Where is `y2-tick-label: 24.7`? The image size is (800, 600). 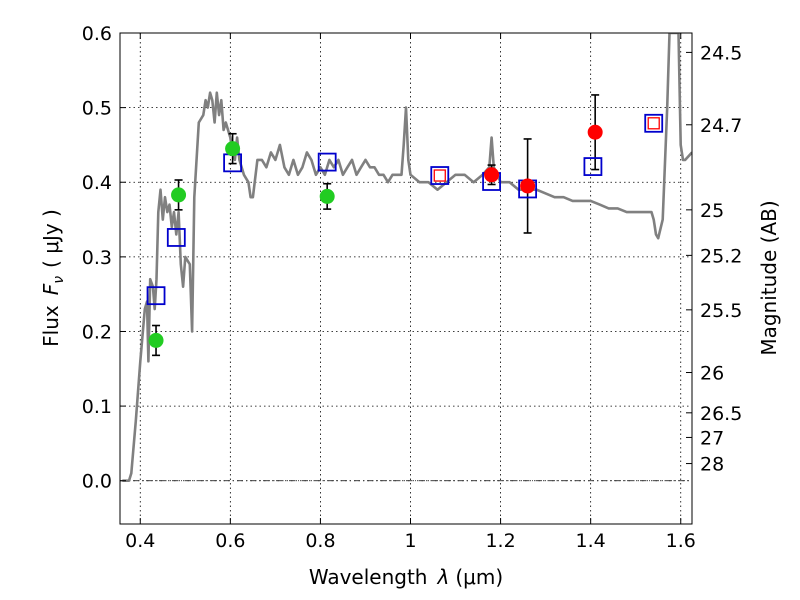 y2-tick-label: 24.7 is located at coordinates (721, 126).